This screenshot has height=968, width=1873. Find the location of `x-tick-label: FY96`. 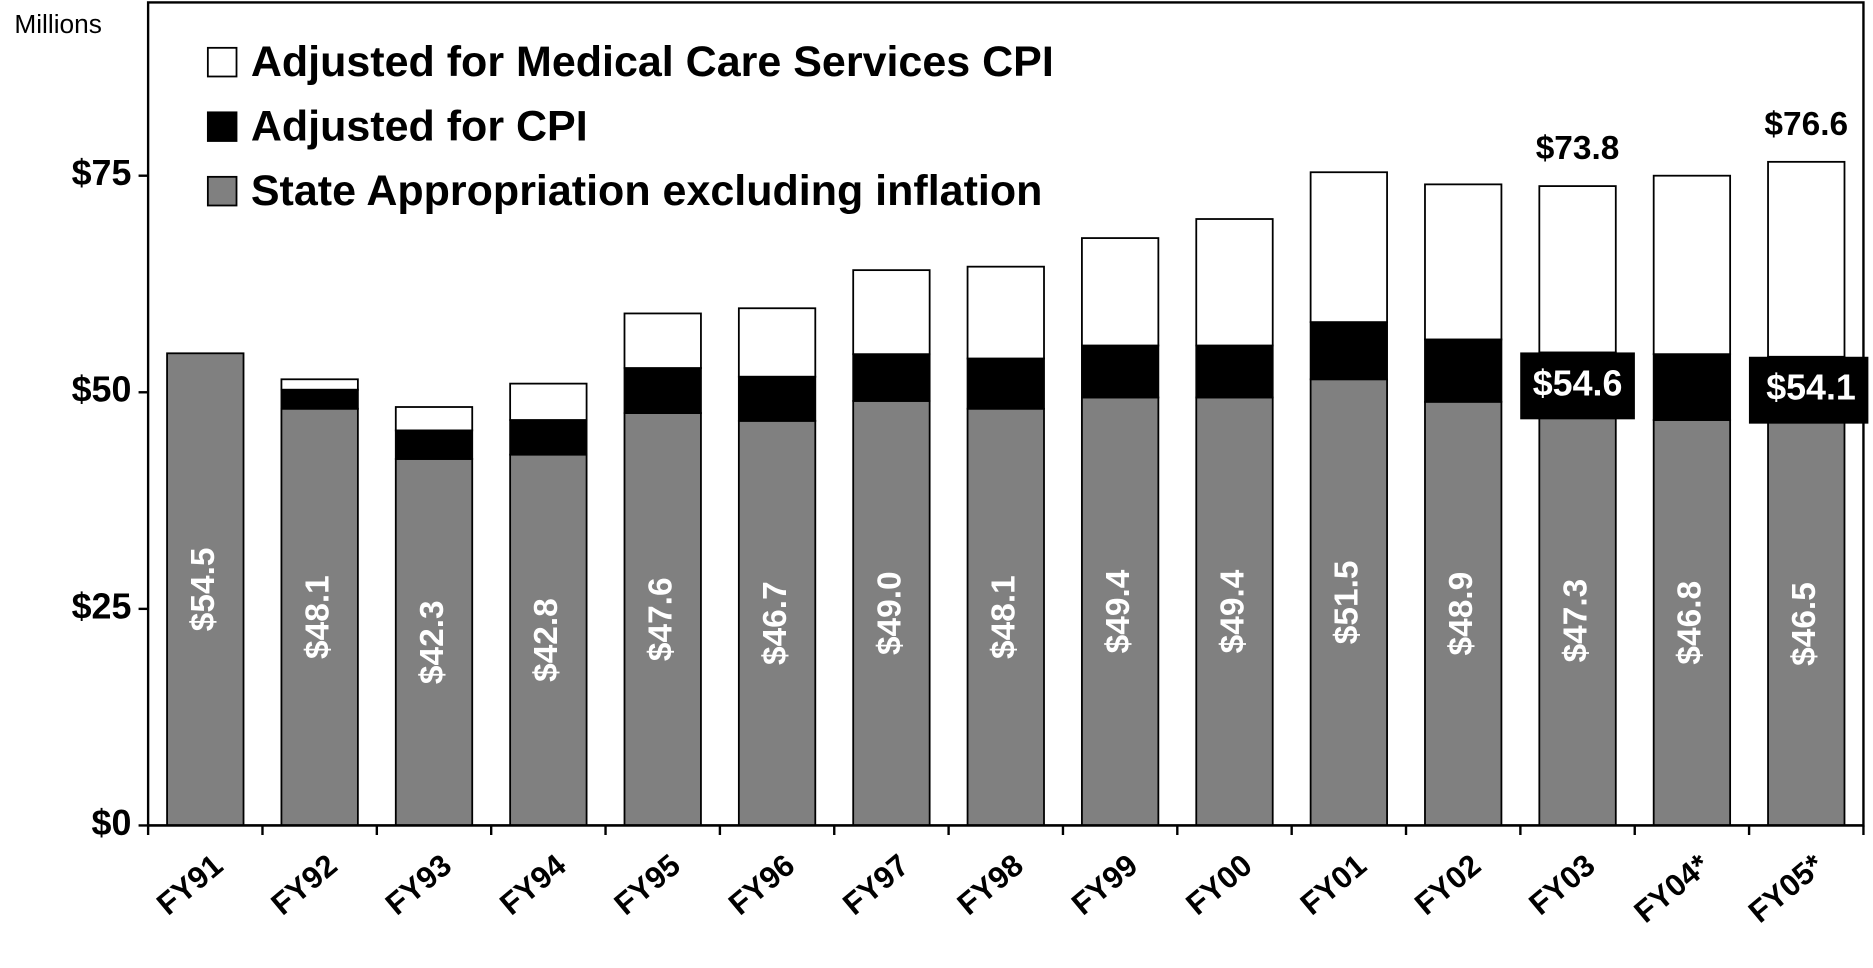

x-tick-label: FY96 is located at coordinates (761, 884).